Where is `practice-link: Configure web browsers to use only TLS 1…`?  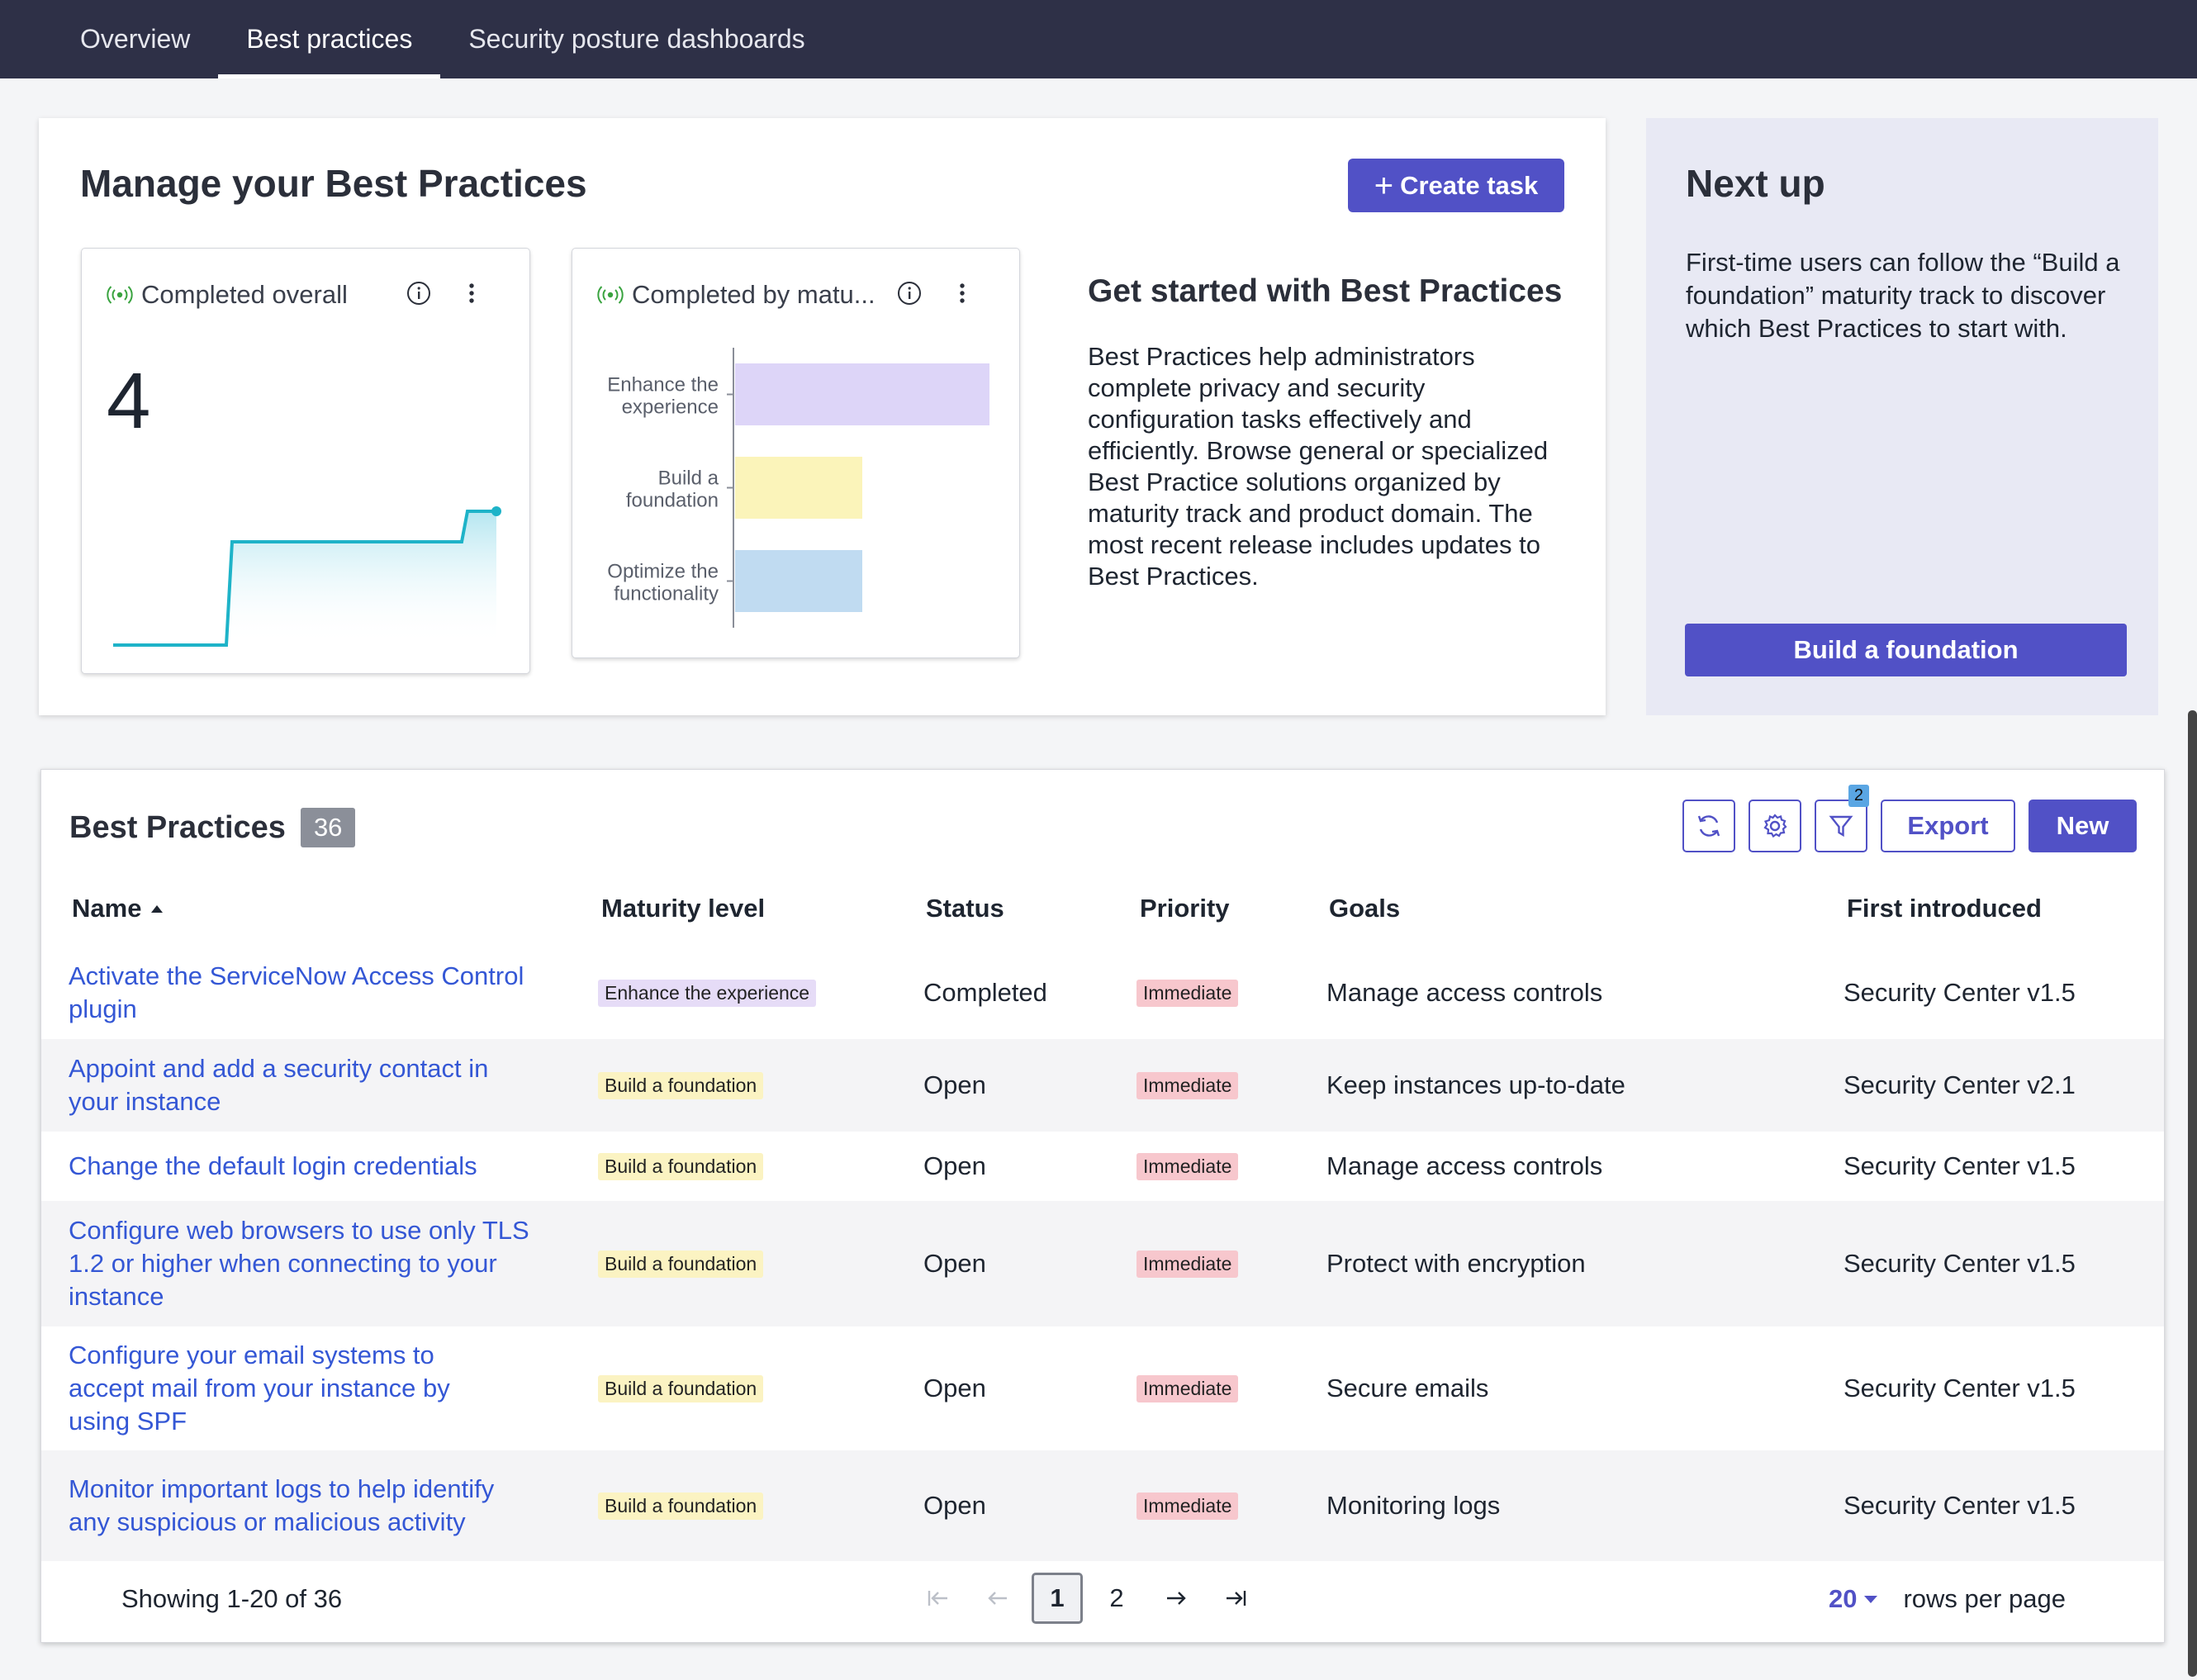 practice-link: Configure web browsers to use only TLS 1… is located at coordinates (299, 1263).